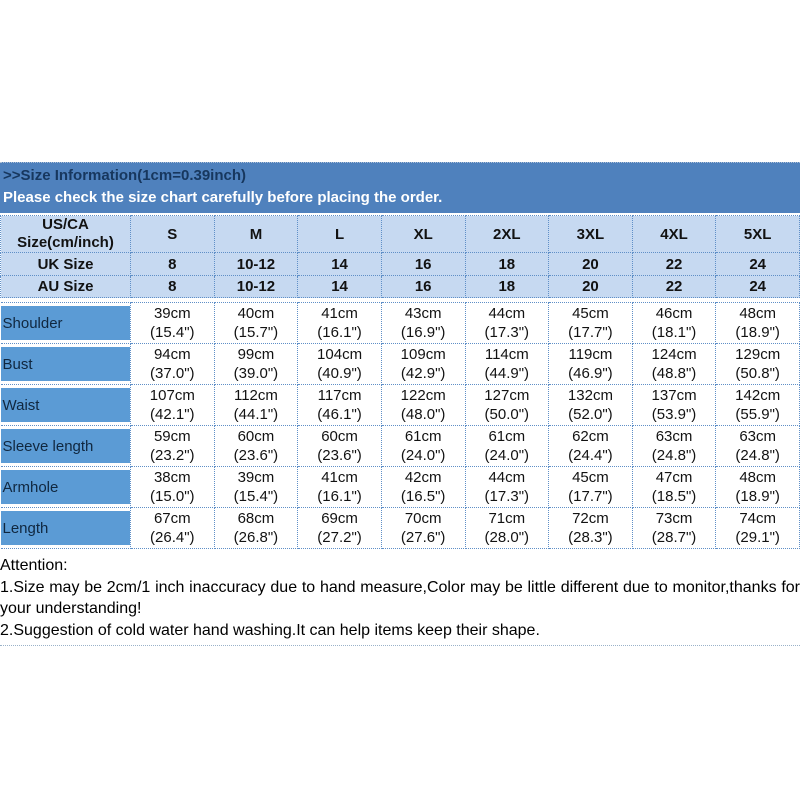 Image resolution: width=800 pixels, height=800 pixels. Describe the element at coordinates (590, 364) in the screenshot. I see `measure-cell: 119cm (46.9")` at that location.